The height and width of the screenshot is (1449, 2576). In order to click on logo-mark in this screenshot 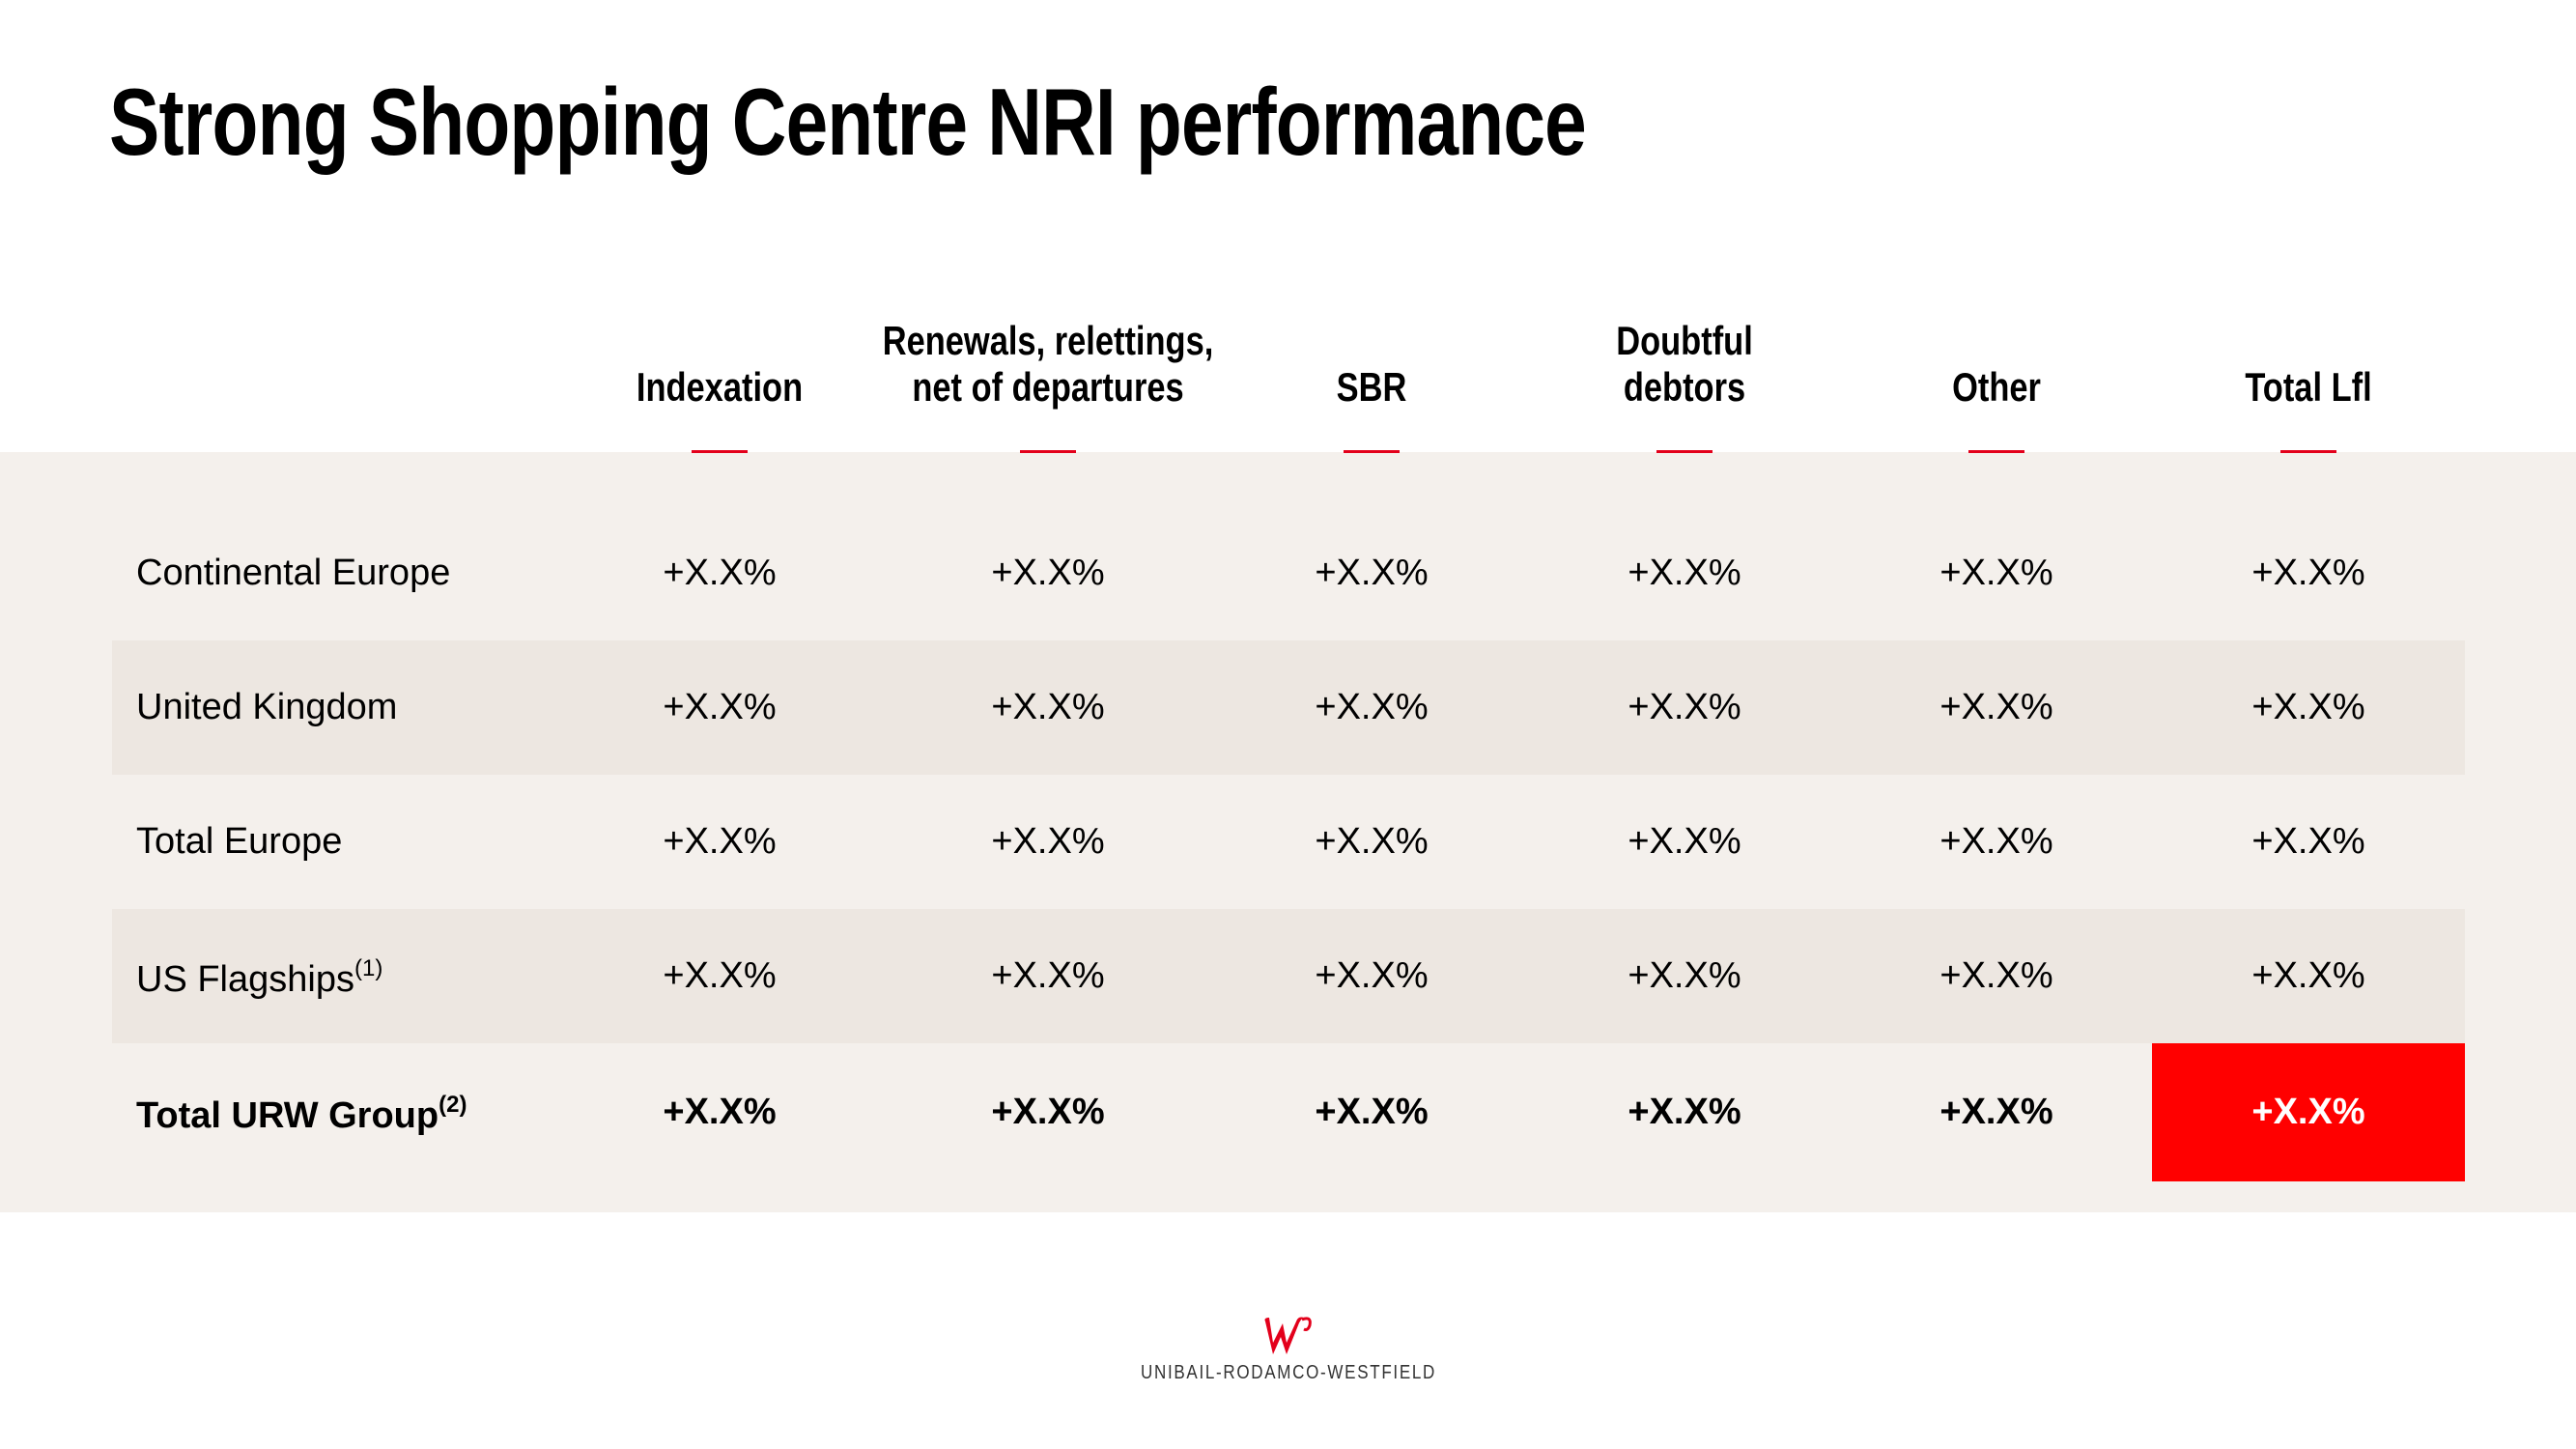, I will do `click(1288, 1335)`.